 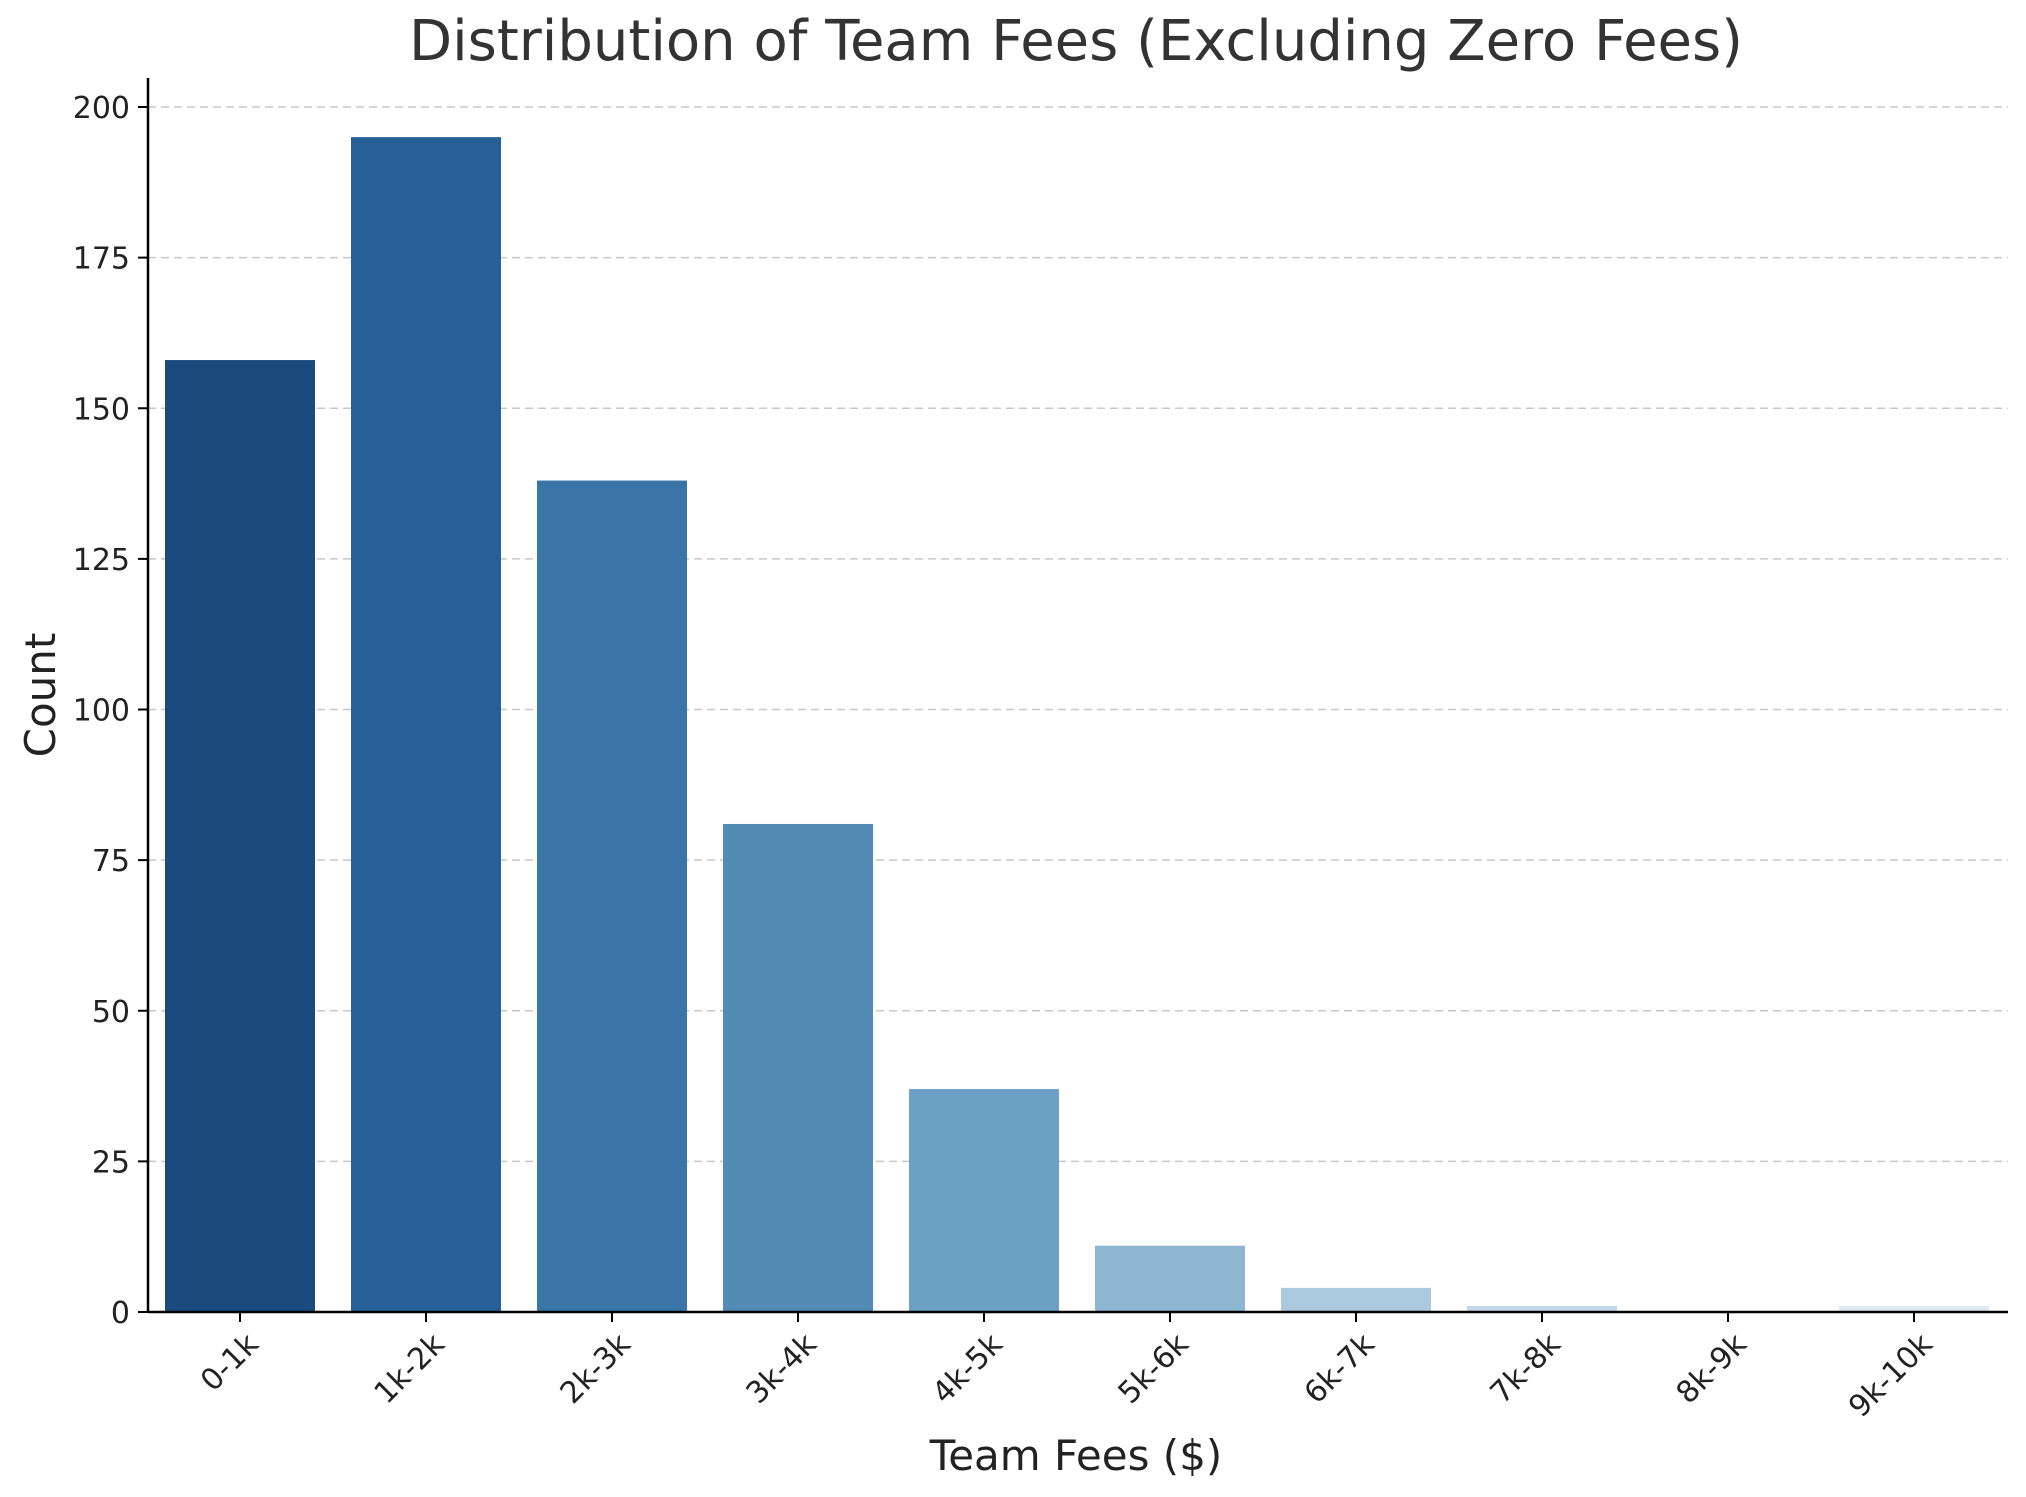 I want to click on y-axis-ticks: 0 25 50 75 100 125 150 175 200, so click(x=110, y=711).